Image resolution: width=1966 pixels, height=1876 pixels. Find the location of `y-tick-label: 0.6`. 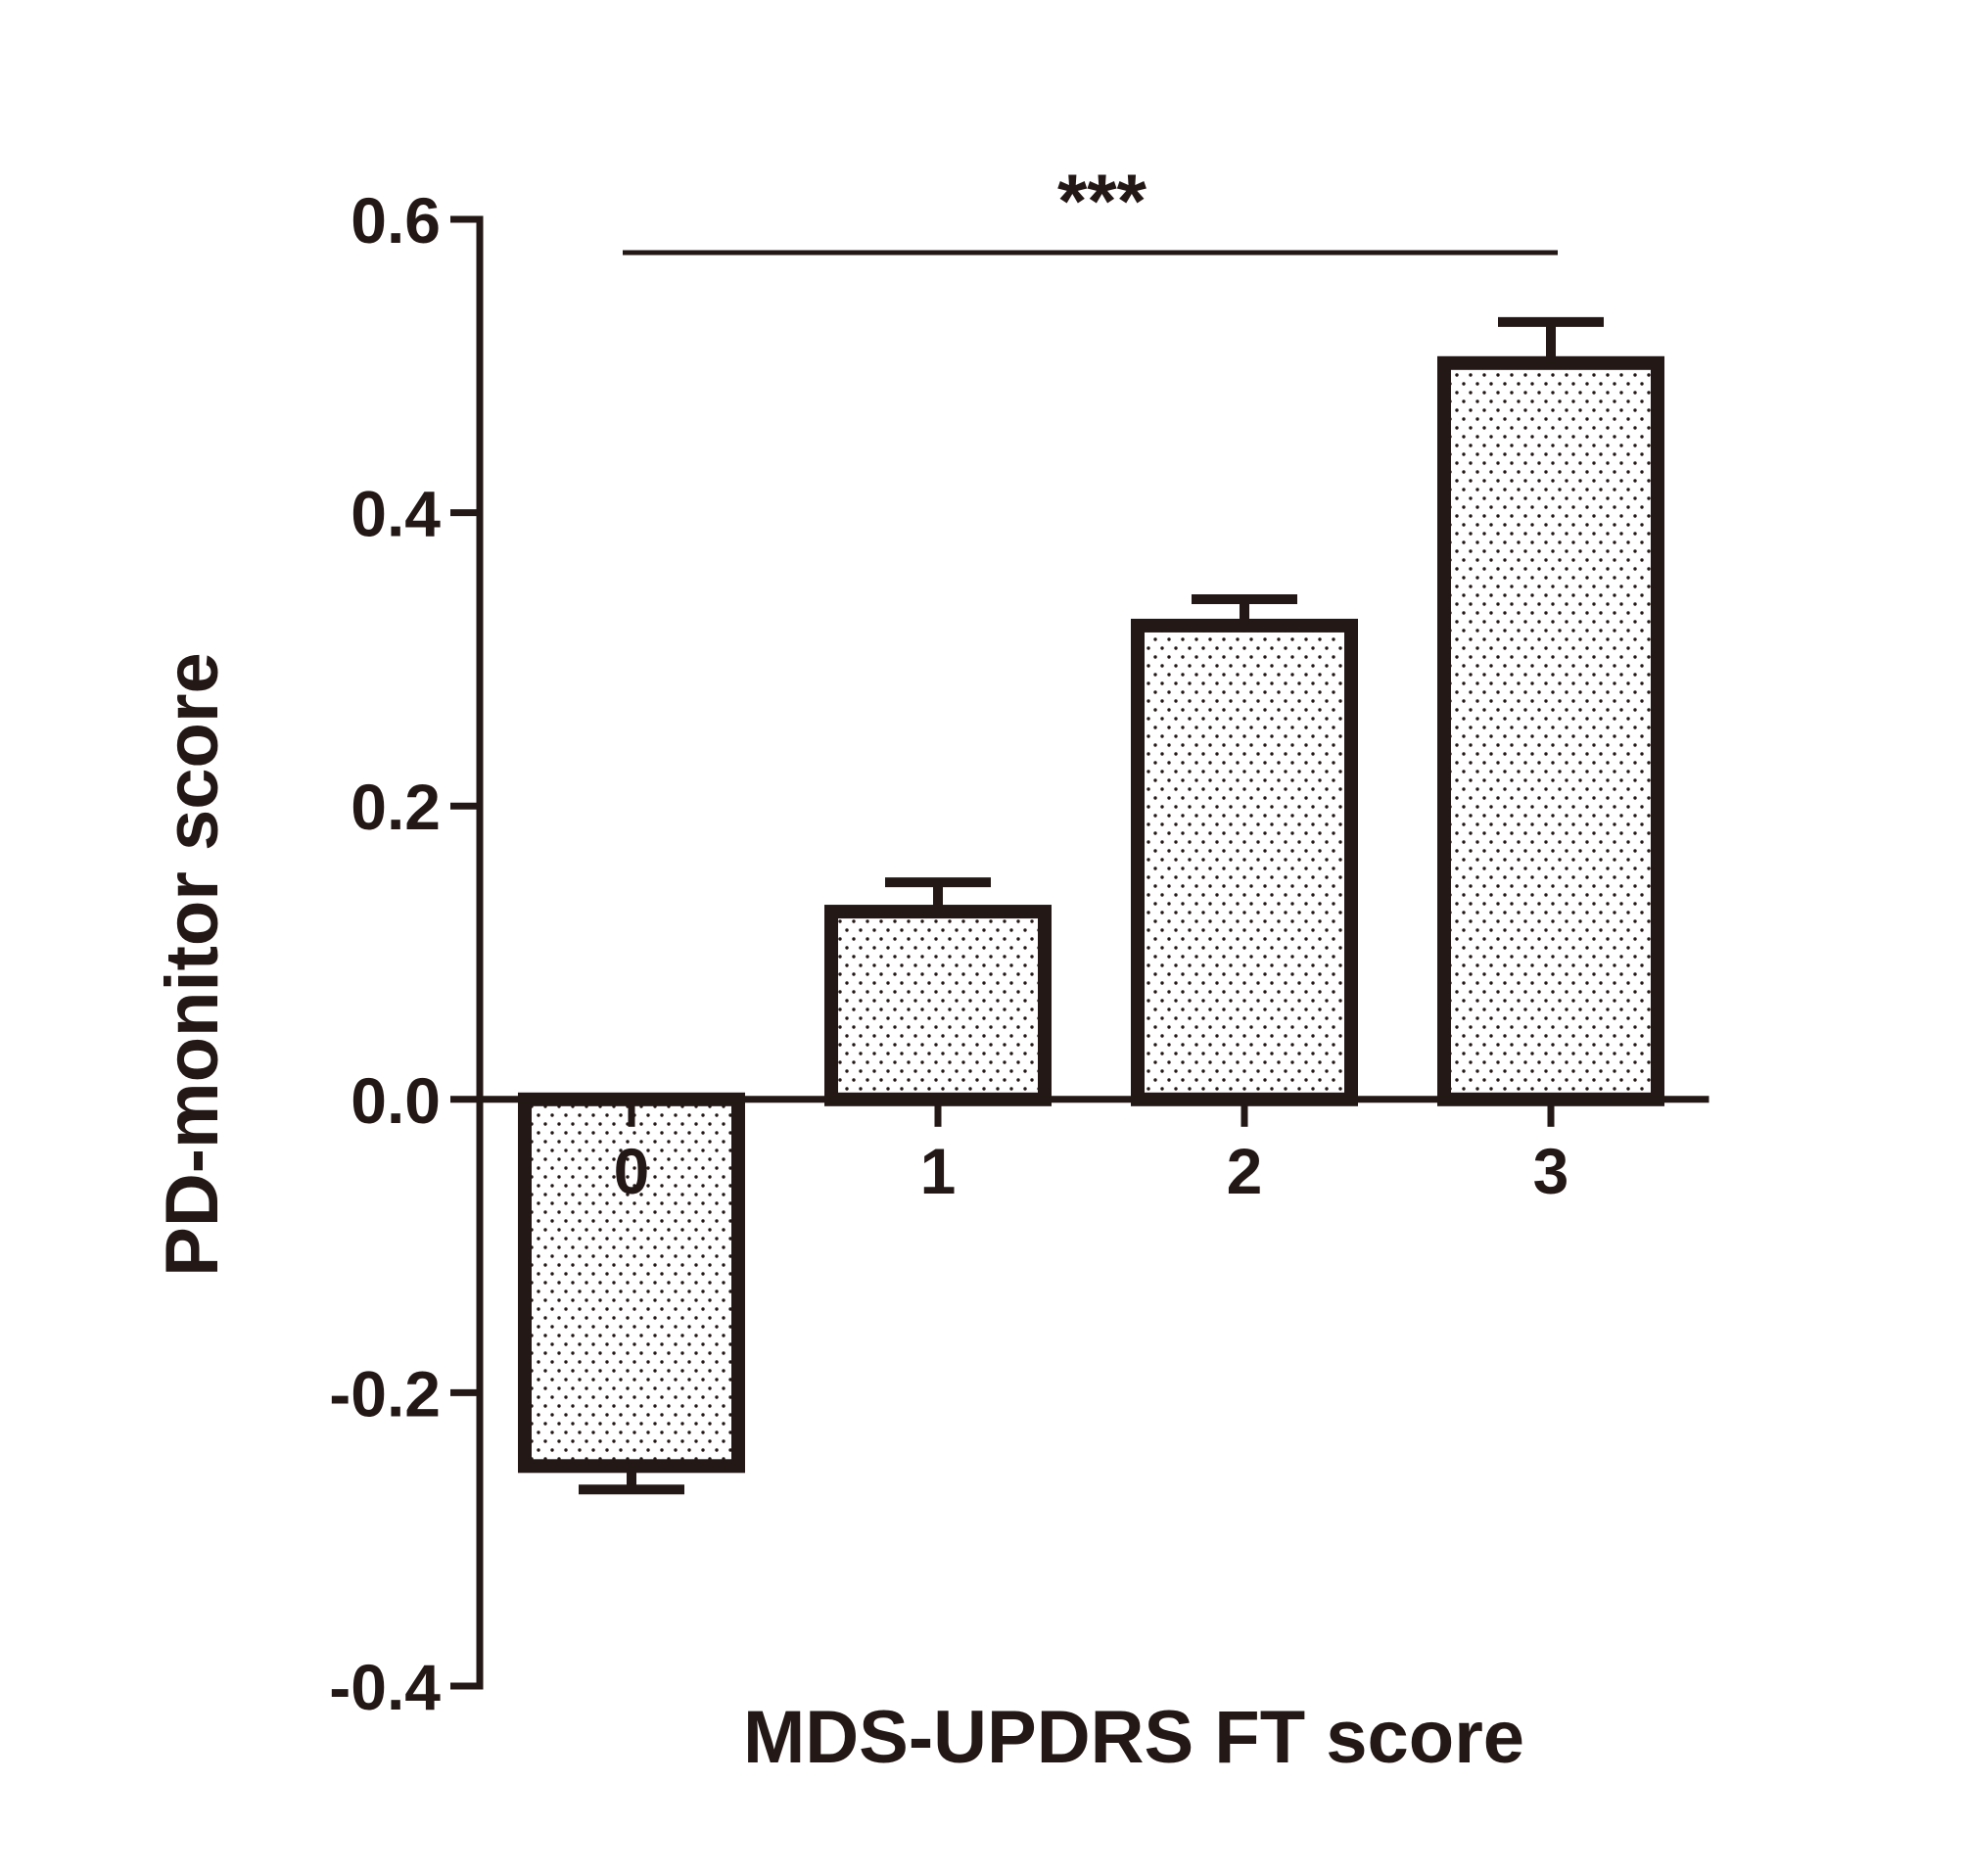

y-tick-label: 0.6 is located at coordinates (396, 220).